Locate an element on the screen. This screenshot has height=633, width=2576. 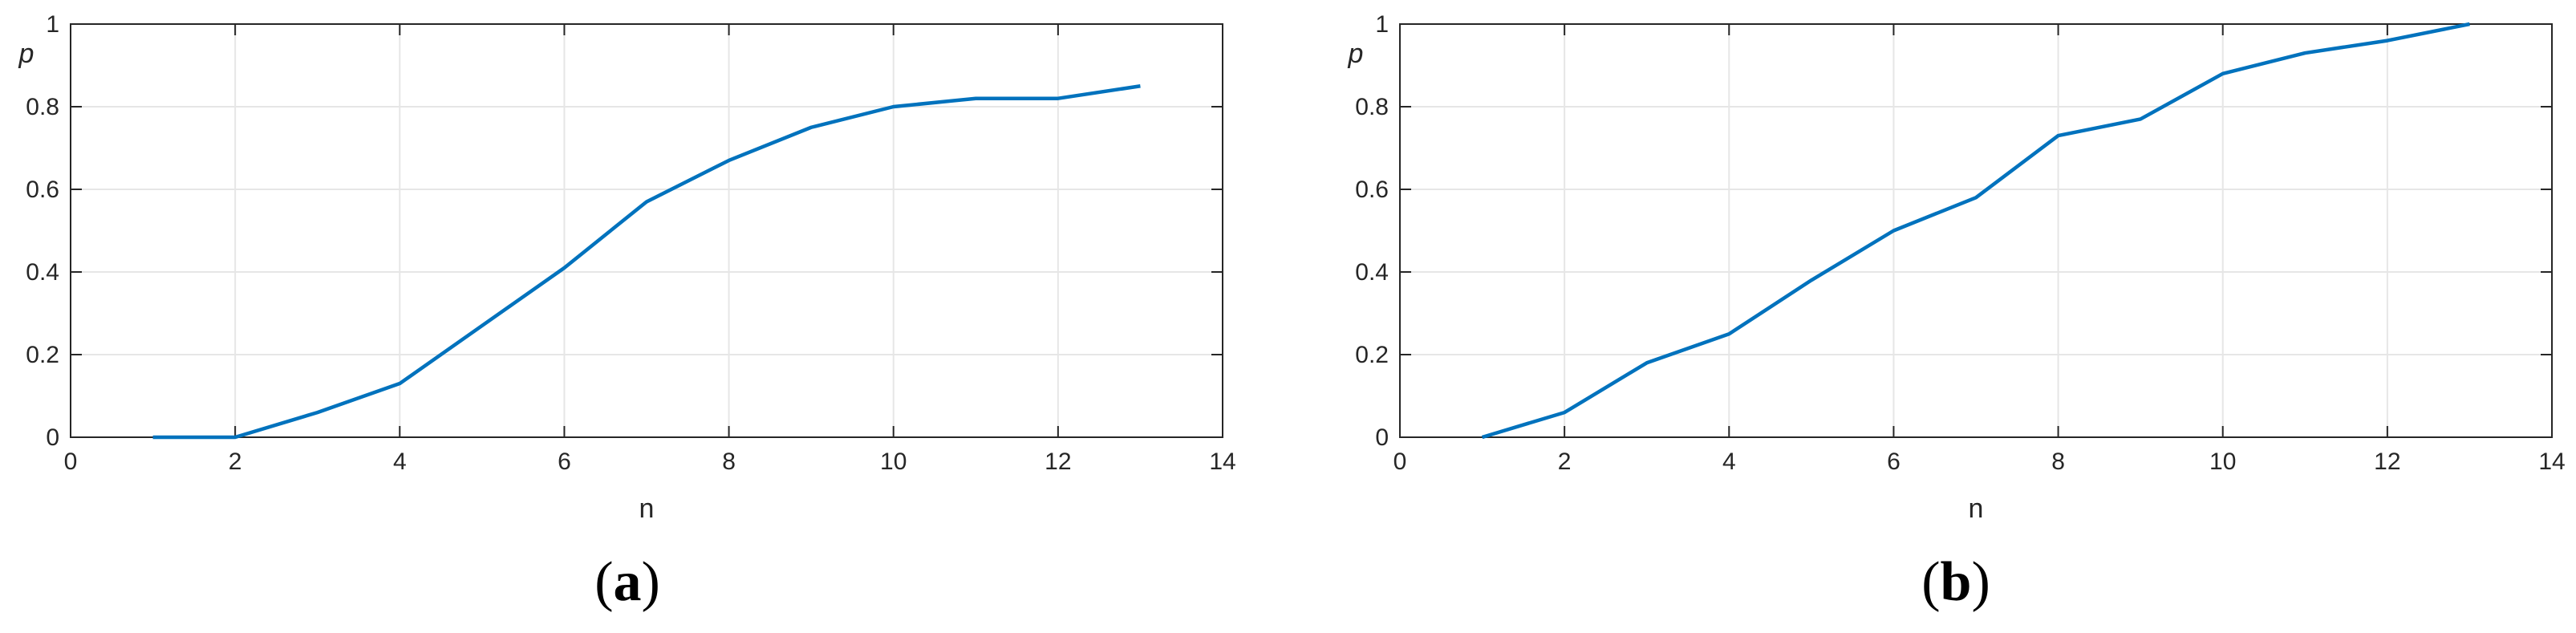
panel-caption: (b) is located at coordinates (1955, 582).